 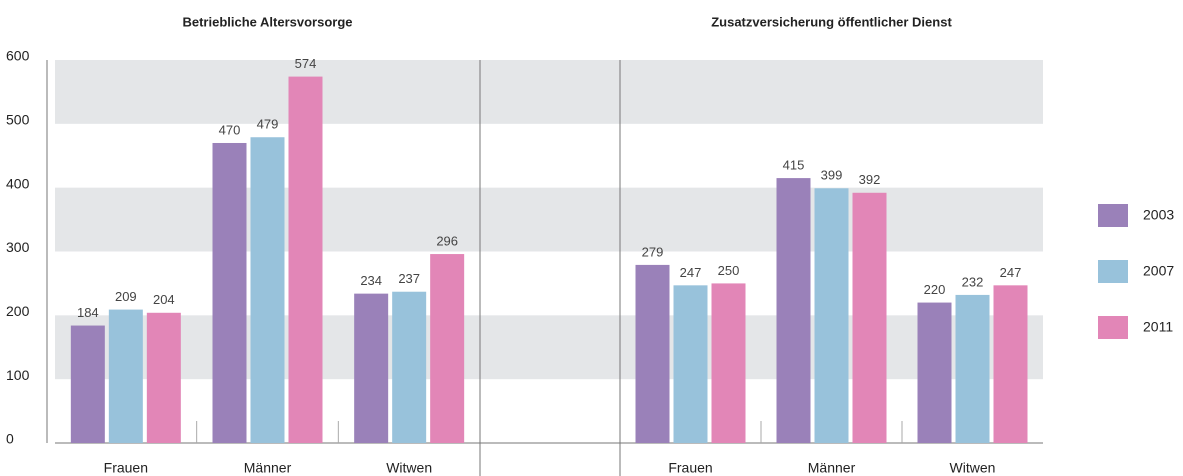 I want to click on value-label: 479, so click(x=268, y=124).